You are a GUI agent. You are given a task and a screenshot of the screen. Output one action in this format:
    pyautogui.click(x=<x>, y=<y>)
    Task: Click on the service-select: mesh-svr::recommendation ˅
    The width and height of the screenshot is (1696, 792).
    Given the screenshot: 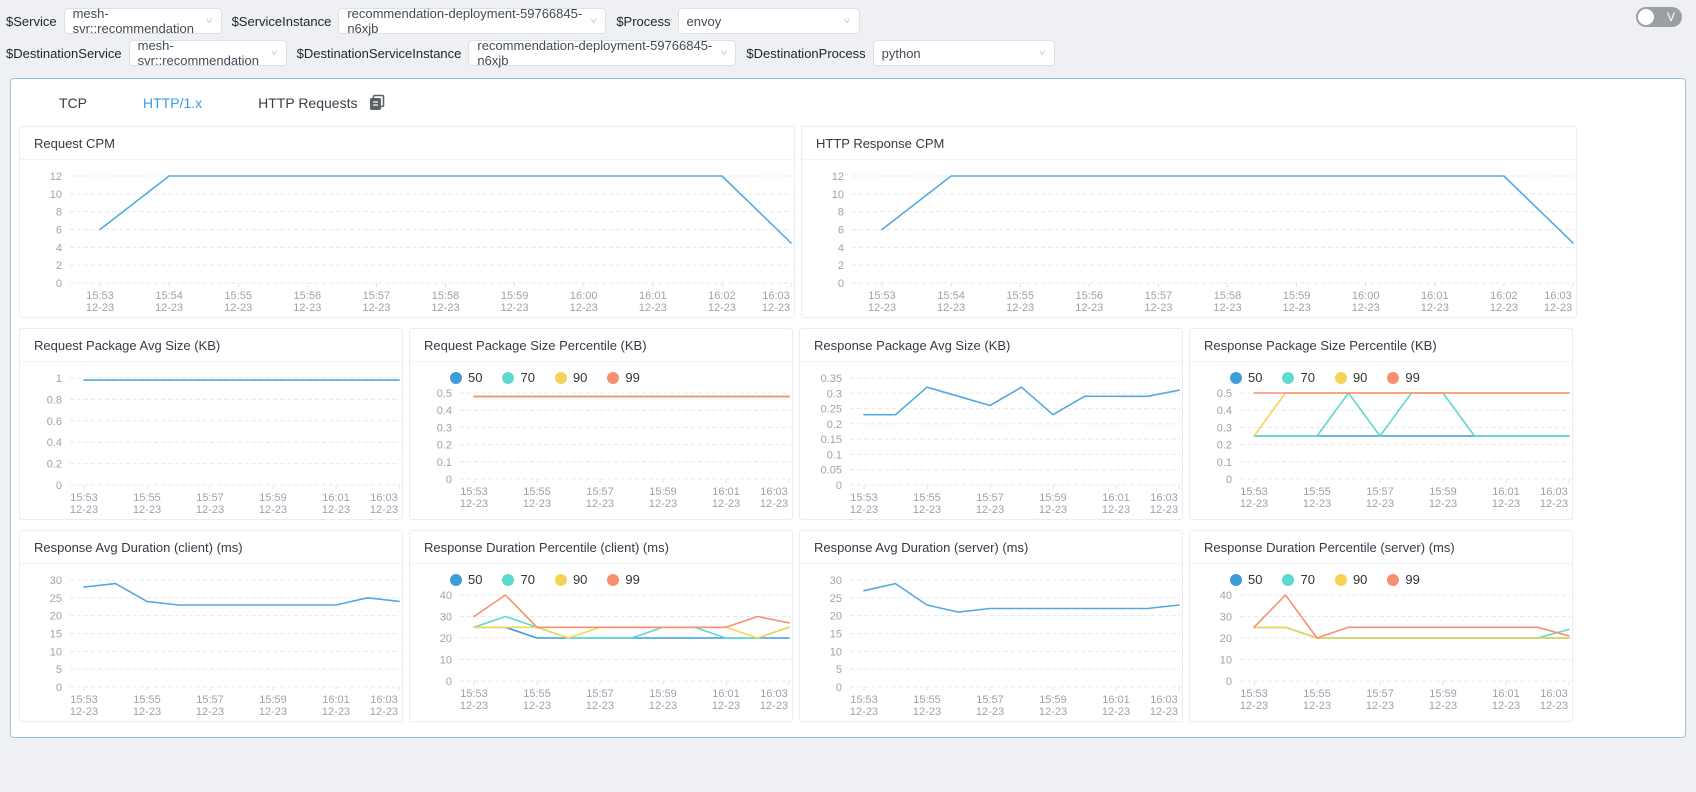 What is the action you would take?
    pyautogui.click(x=142, y=21)
    